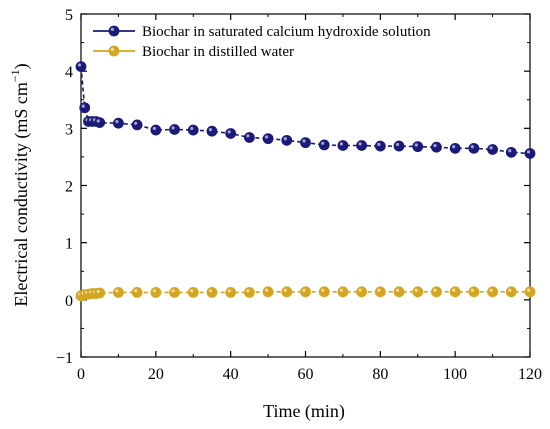  Describe the element at coordinates (69, 244) in the screenshot. I see `y-tick-label: 1` at that location.